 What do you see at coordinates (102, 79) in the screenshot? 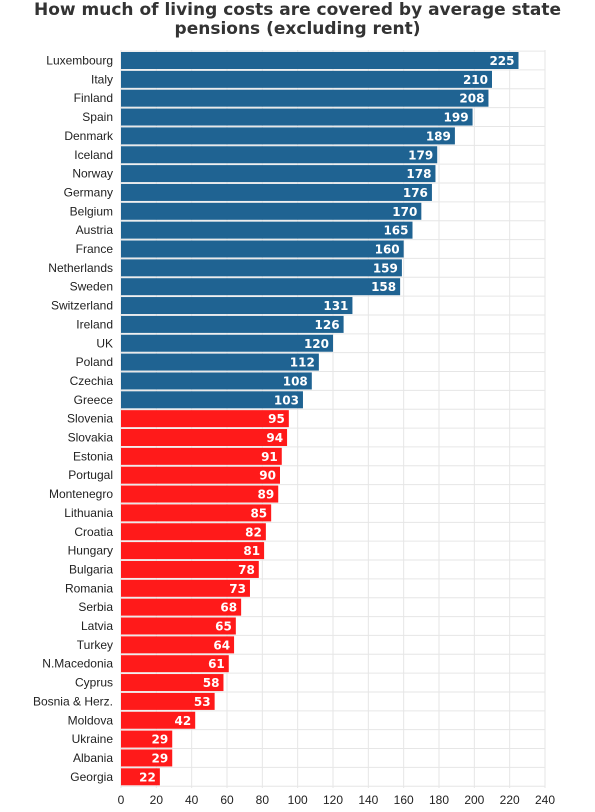
I see `category-label: Italy` at bounding box center [102, 79].